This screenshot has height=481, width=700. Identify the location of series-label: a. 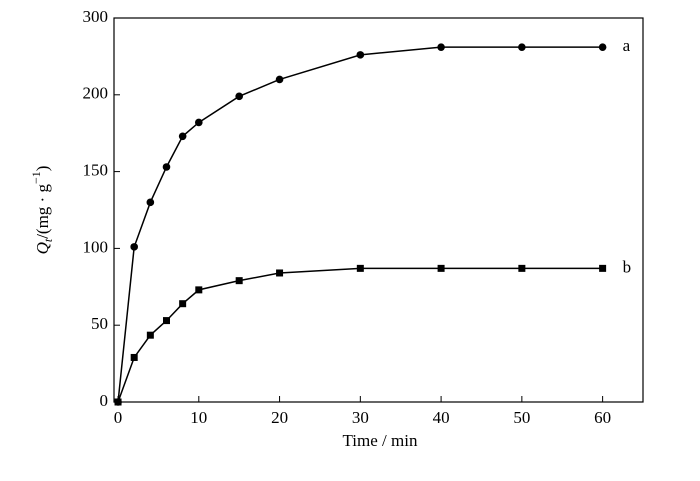
(627, 45).